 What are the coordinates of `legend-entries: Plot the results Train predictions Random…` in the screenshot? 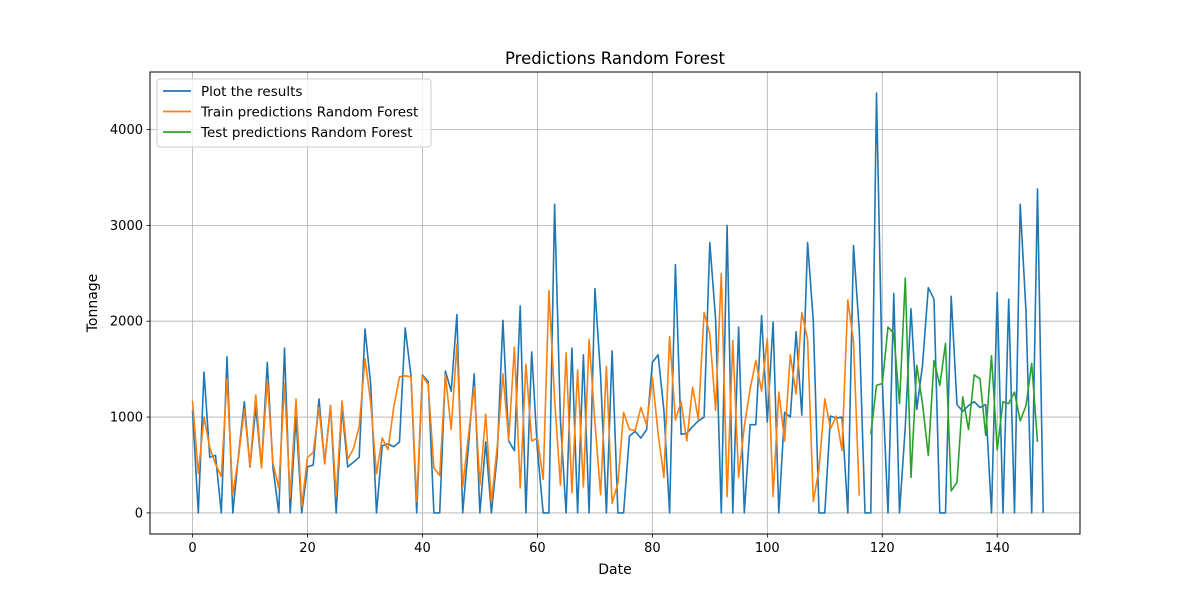 It's located at (290, 112).